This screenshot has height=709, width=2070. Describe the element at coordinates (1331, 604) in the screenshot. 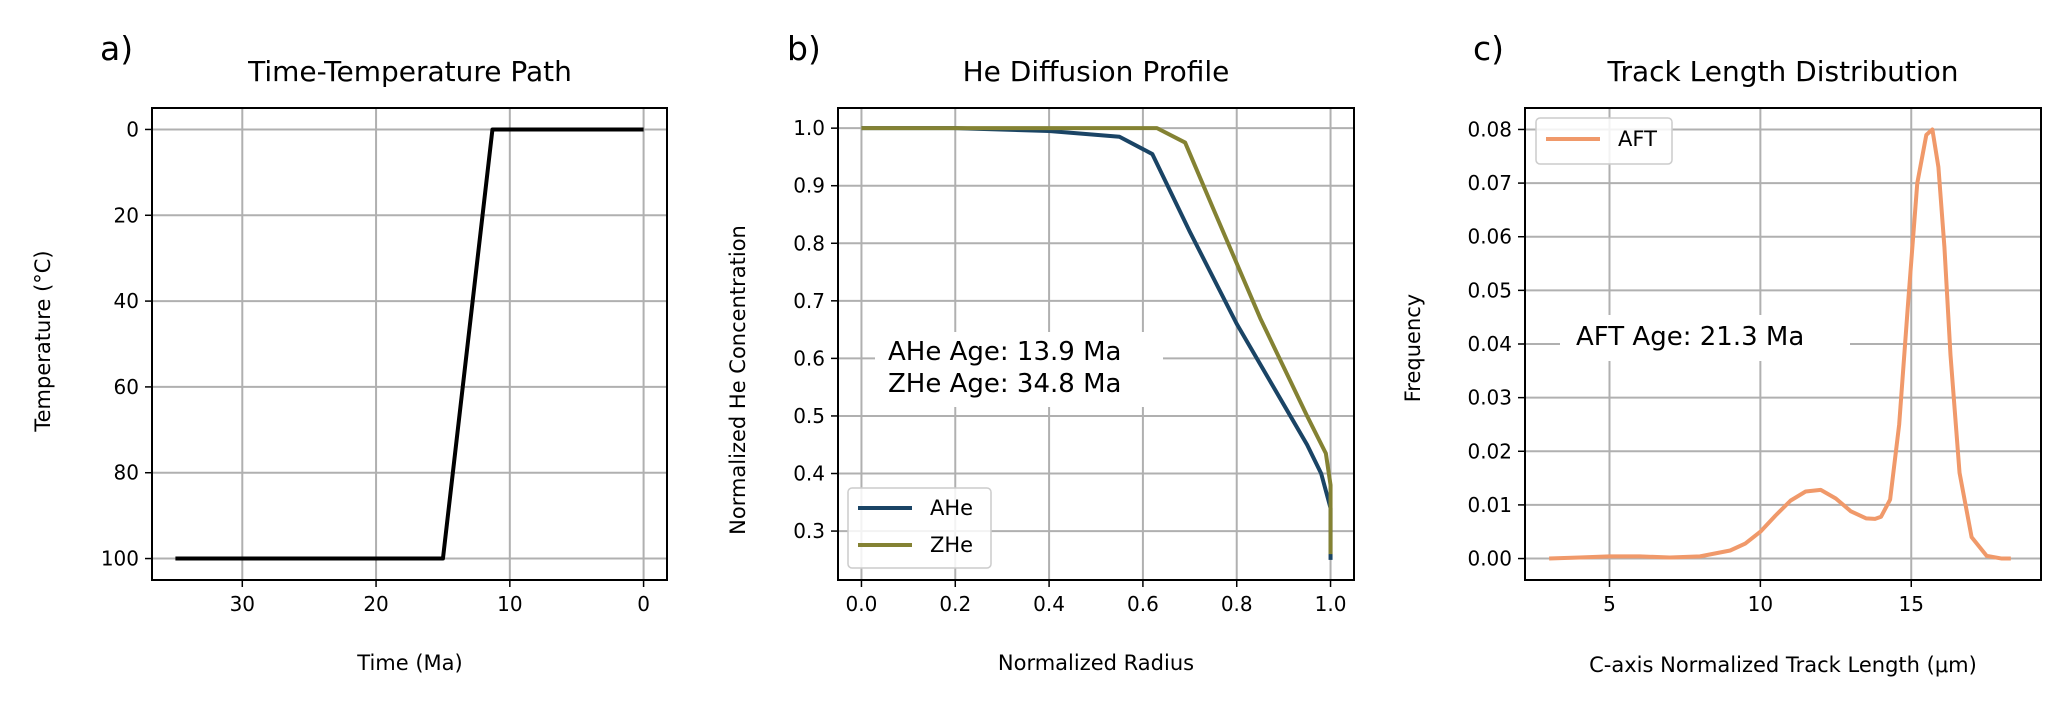

I see `panel-b-xtick-label: 1.0` at that location.